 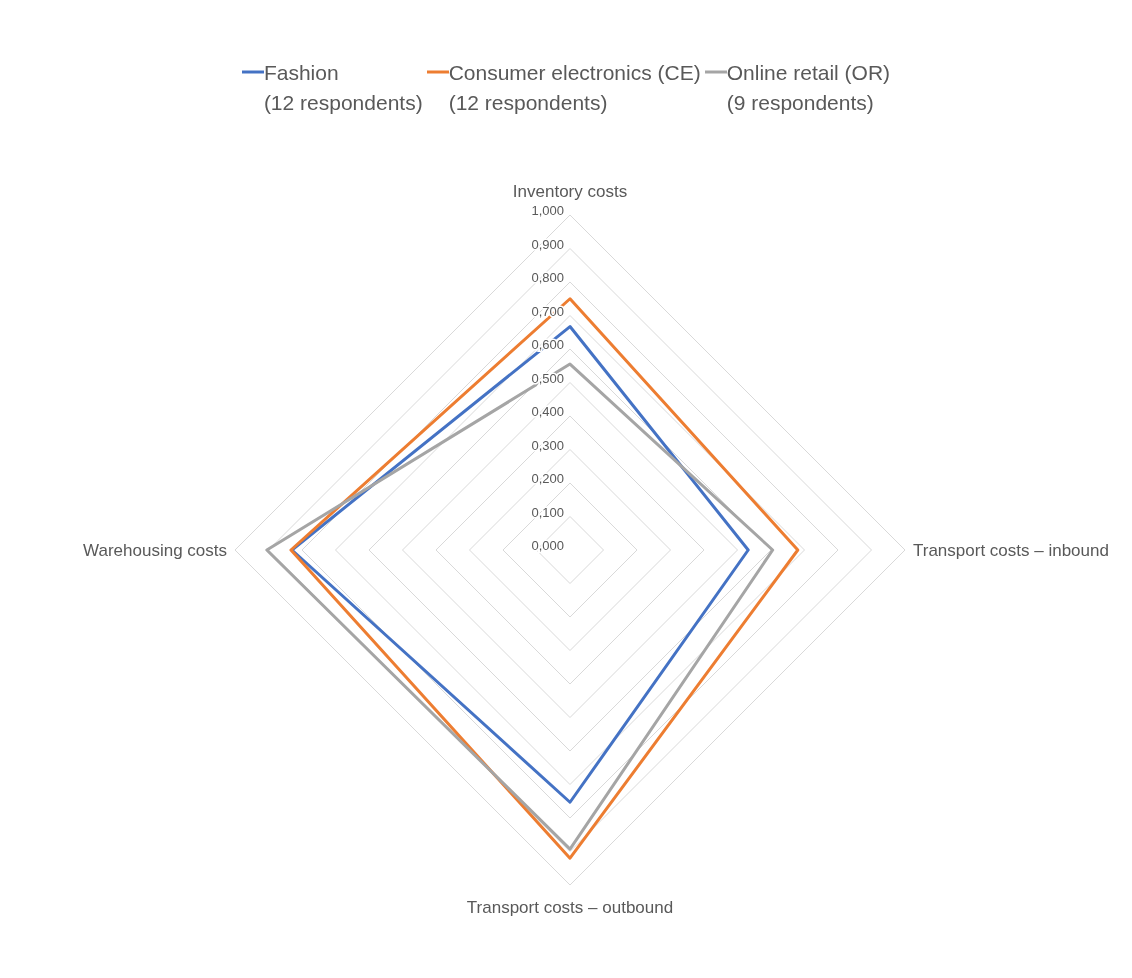 I want to click on y-tick-label: 0,500, so click(x=547, y=378).